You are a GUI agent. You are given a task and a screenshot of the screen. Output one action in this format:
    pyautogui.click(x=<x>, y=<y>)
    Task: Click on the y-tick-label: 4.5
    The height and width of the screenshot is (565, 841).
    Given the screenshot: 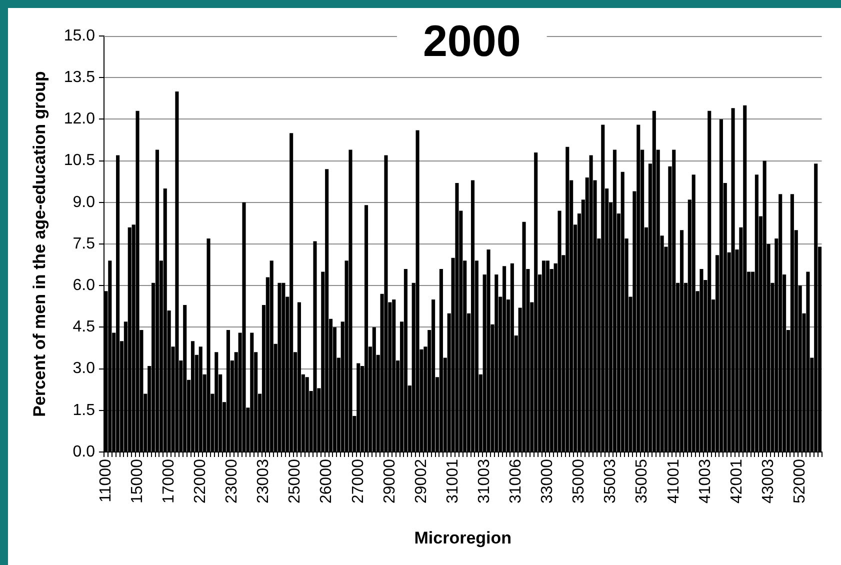 What is the action you would take?
    pyautogui.click(x=84, y=327)
    